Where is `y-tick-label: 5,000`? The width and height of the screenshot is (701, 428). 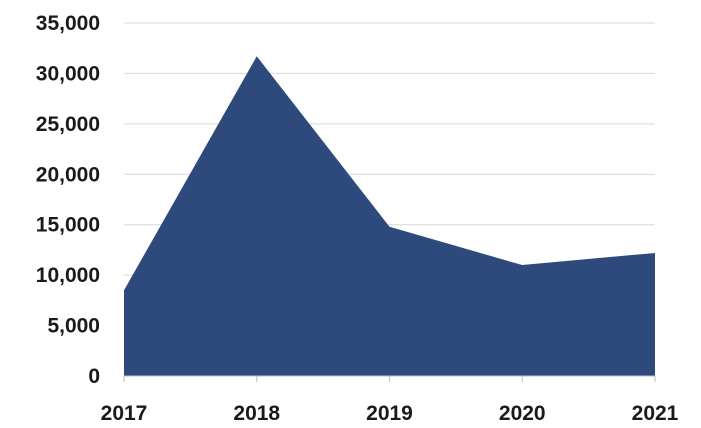 y-tick-label: 5,000 is located at coordinates (73, 326).